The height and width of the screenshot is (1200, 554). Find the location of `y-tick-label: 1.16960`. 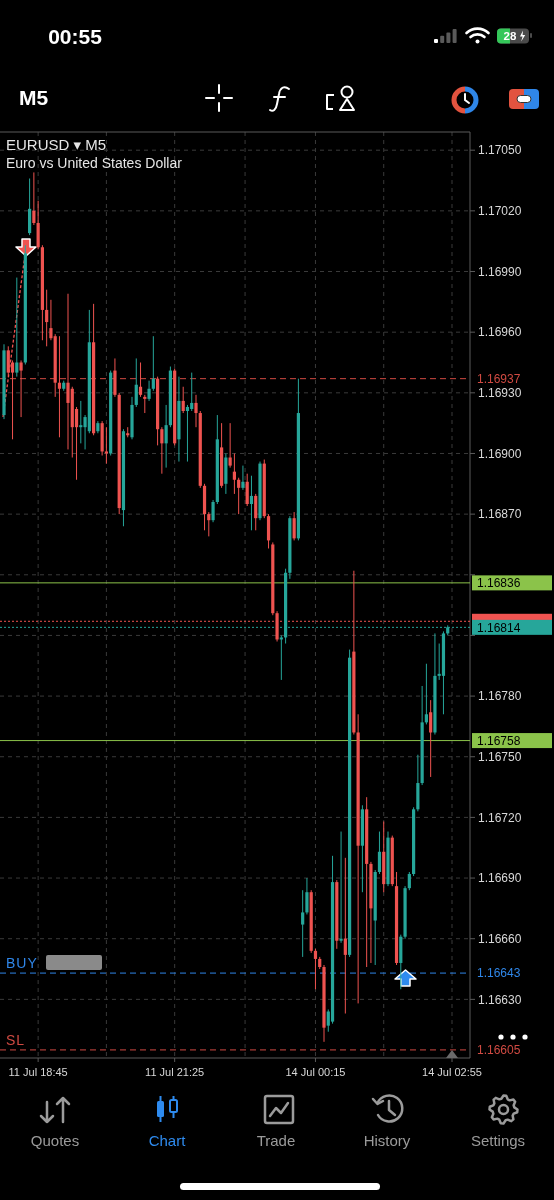

y-tick-label: 1.16960 is located at coordinates (500, 332).